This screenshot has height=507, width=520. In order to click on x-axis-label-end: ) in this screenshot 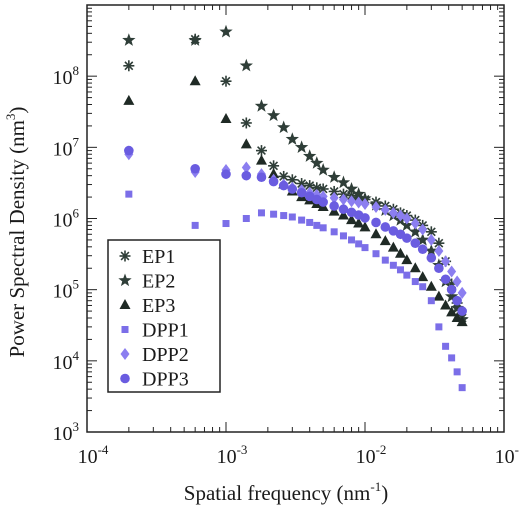, I will do `click(384, 493)`.